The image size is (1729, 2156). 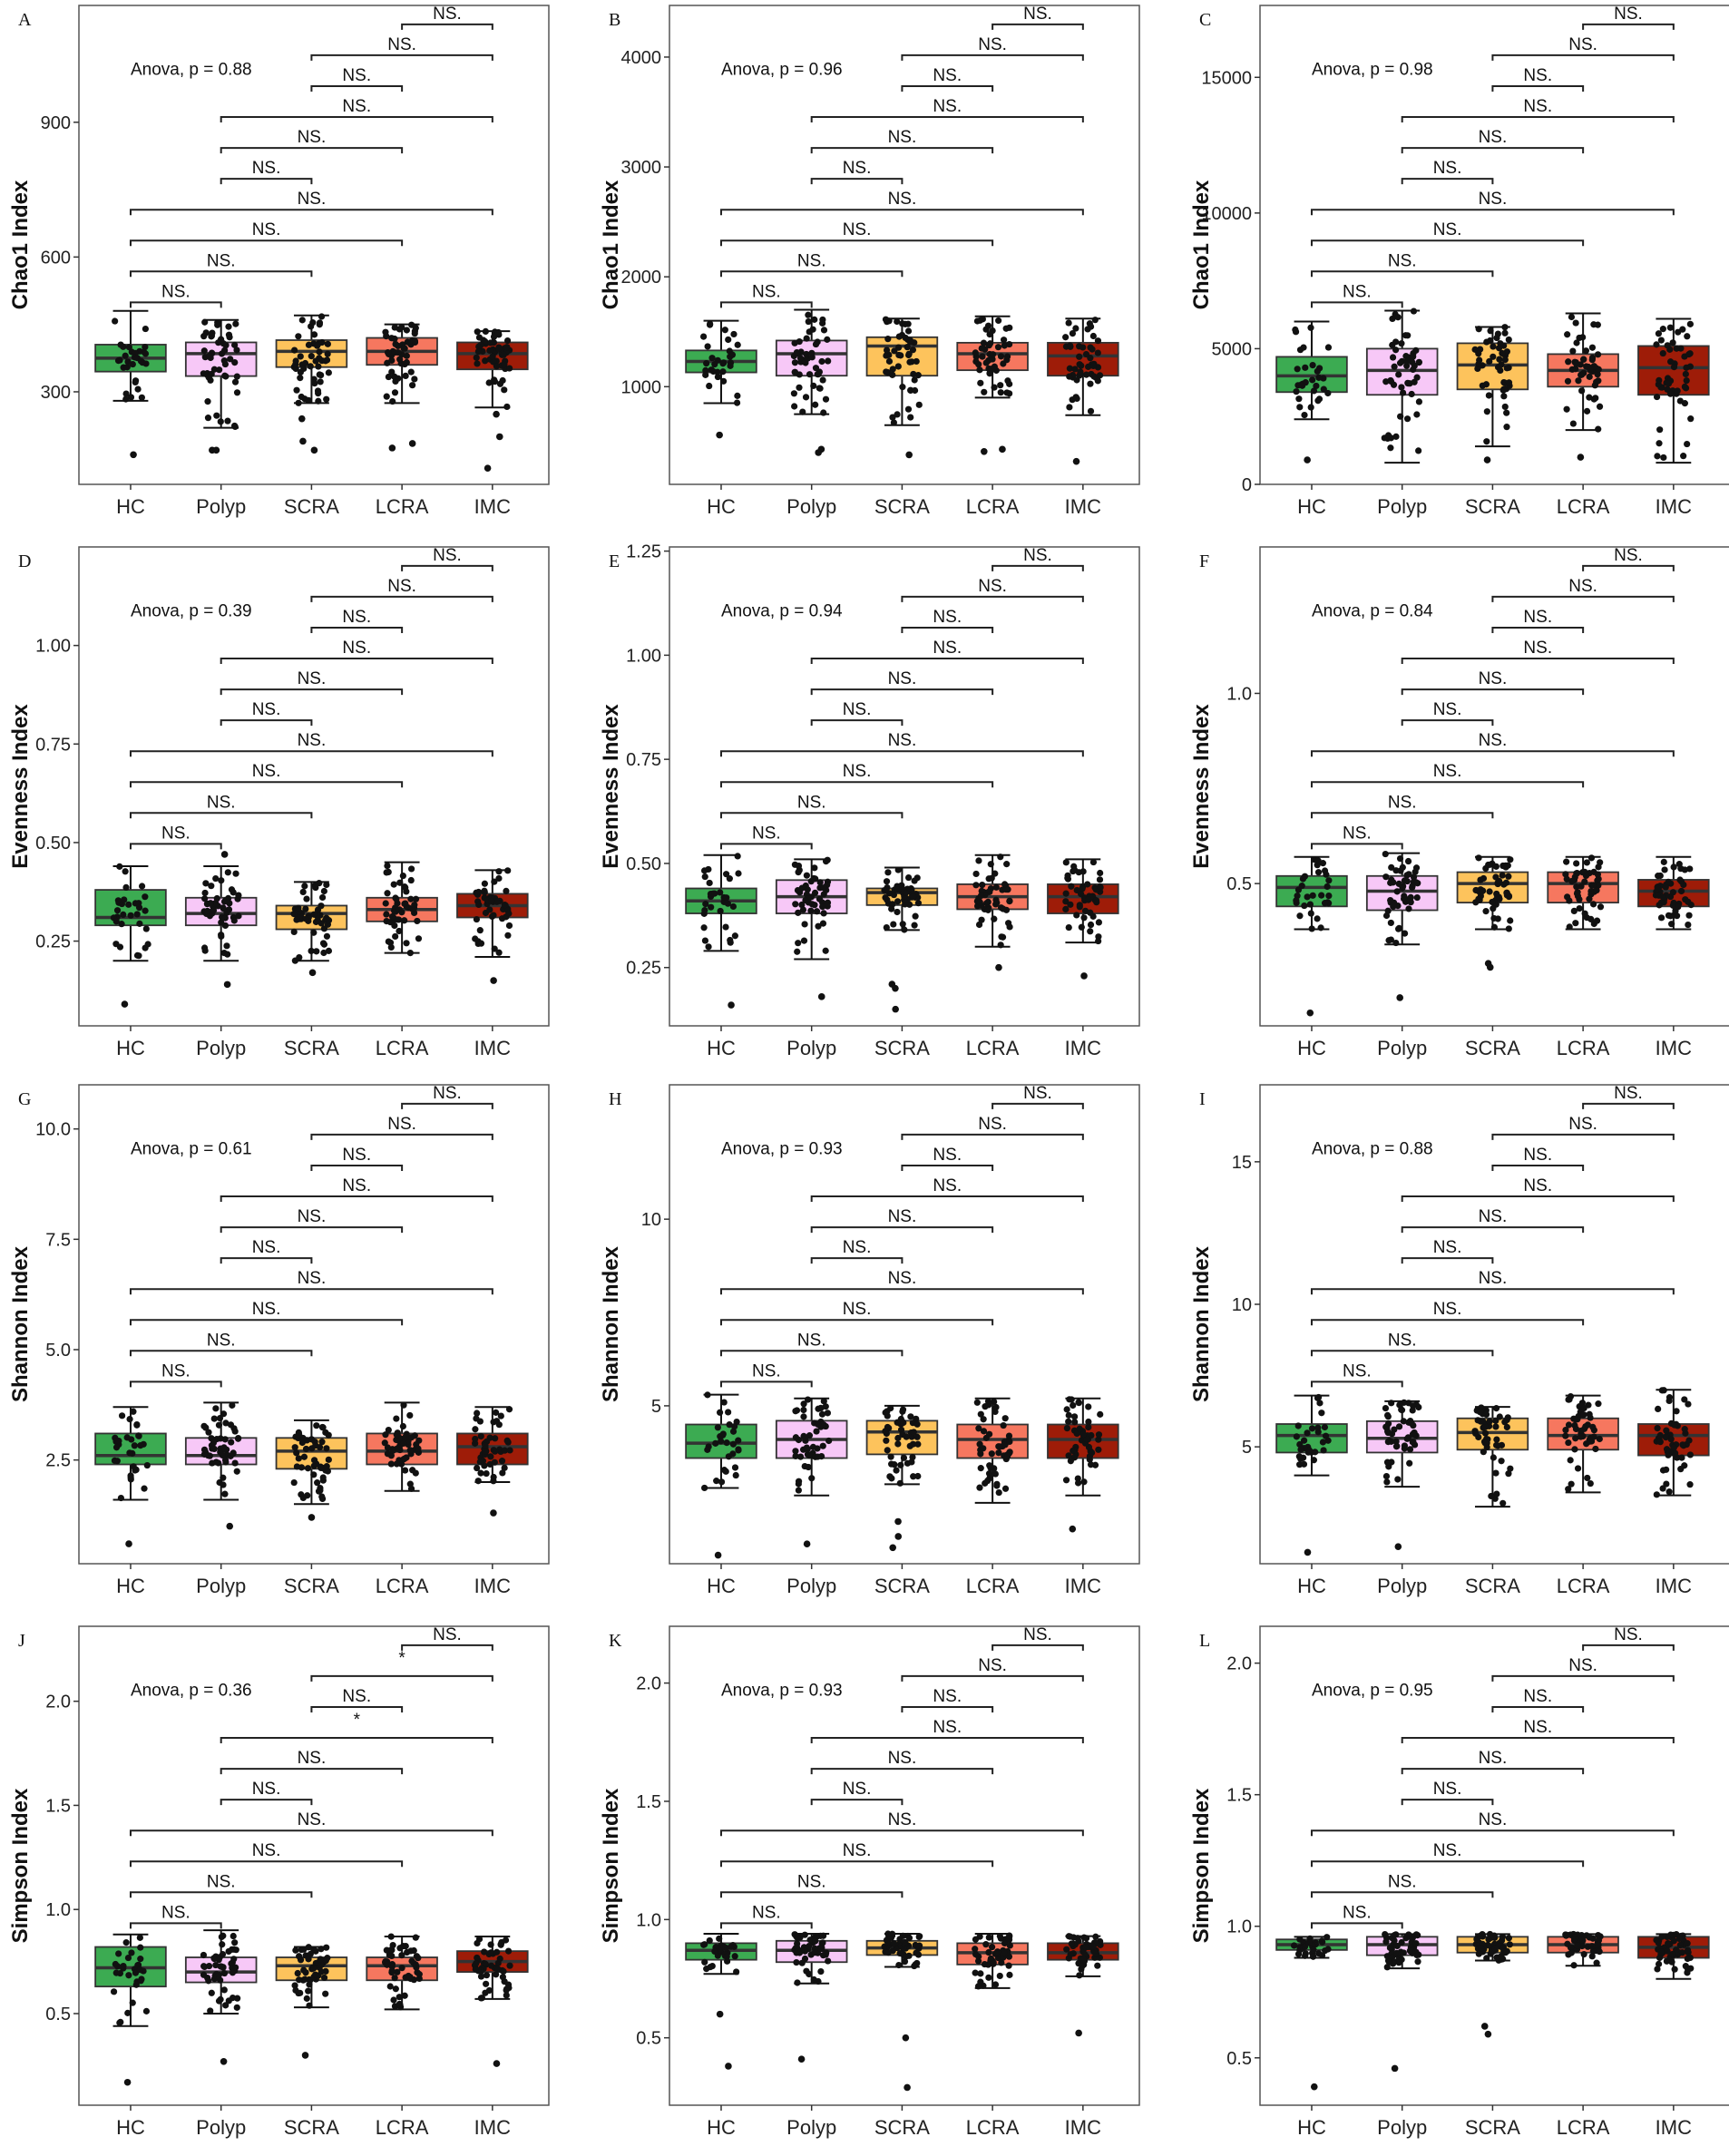 I want to click on plot-frame, so click(x=904, y=1324).